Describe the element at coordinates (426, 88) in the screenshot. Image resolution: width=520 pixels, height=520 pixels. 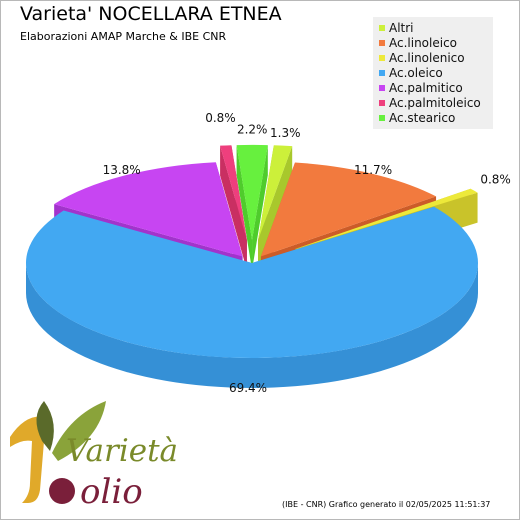
I see `legend-label-ac-palmitico: Ac.palmitico` at that location.